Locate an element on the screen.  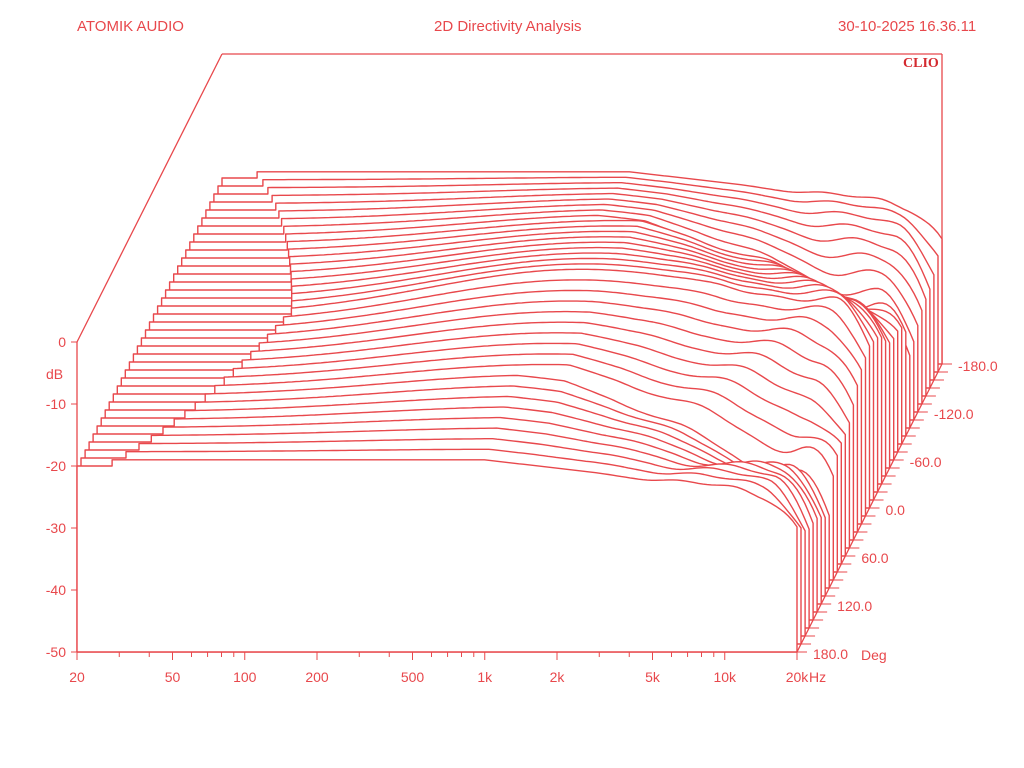
z-tick-label: 120.0 is located at coordinates (854, 606).